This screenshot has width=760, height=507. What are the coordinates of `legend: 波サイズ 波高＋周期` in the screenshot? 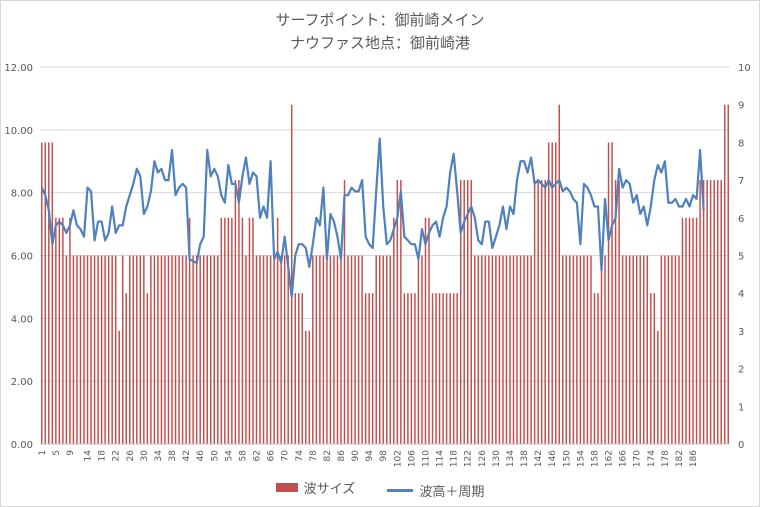 It's located at (380, 489).